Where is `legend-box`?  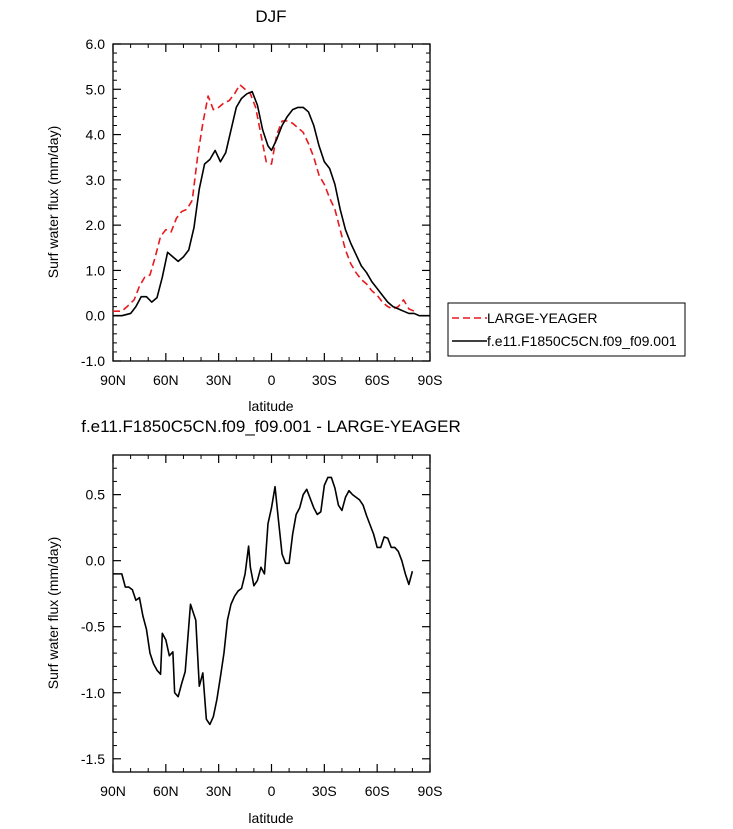
legend-box is located at coordinates (566, 329).